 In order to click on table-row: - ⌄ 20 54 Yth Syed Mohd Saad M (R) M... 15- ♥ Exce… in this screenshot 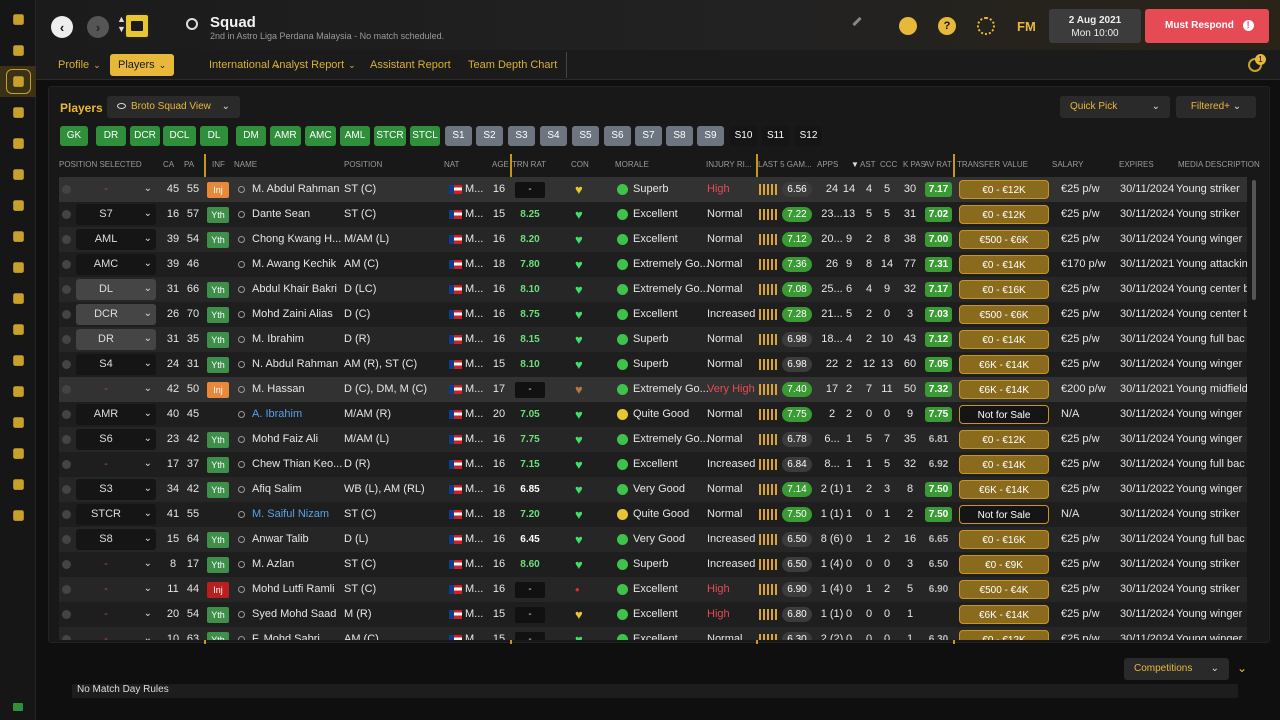, I will do `click(653, 614)`.